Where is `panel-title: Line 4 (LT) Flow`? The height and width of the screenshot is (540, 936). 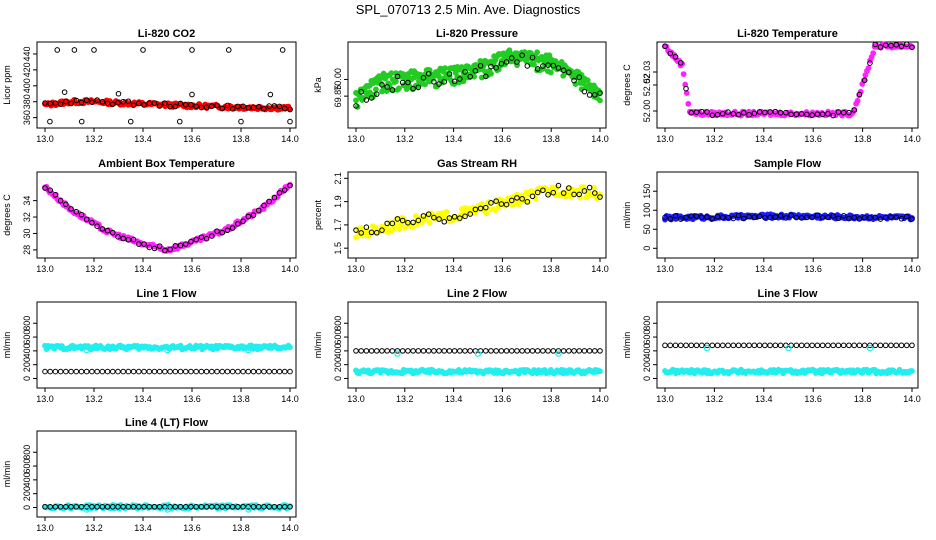 panel-title: Line 4 (LT) Flow is located at coordinates (166, 423).